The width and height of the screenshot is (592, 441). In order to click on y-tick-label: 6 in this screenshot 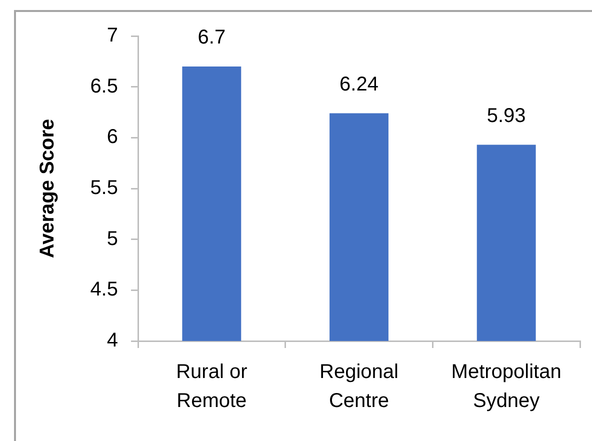, I will do `click(112, 137)`.